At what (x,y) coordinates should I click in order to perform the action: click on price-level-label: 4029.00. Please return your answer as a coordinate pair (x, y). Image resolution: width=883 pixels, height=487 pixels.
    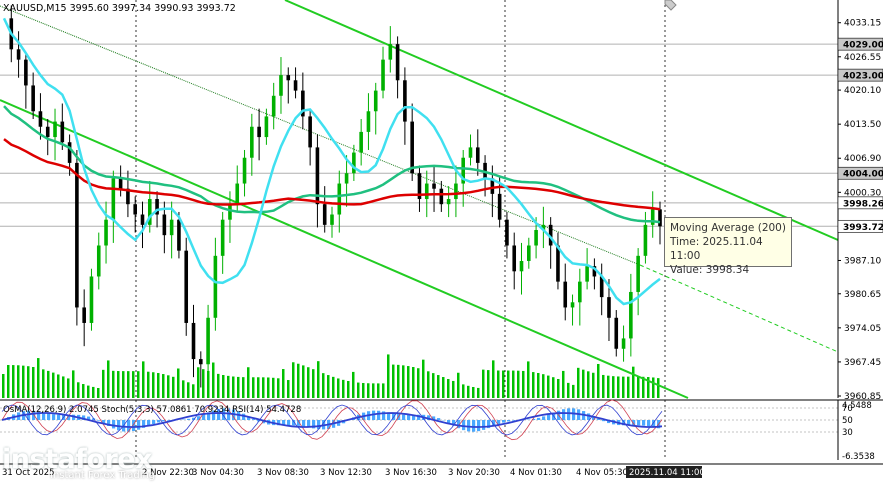
    Looking at the image, I should click on (863, 46).